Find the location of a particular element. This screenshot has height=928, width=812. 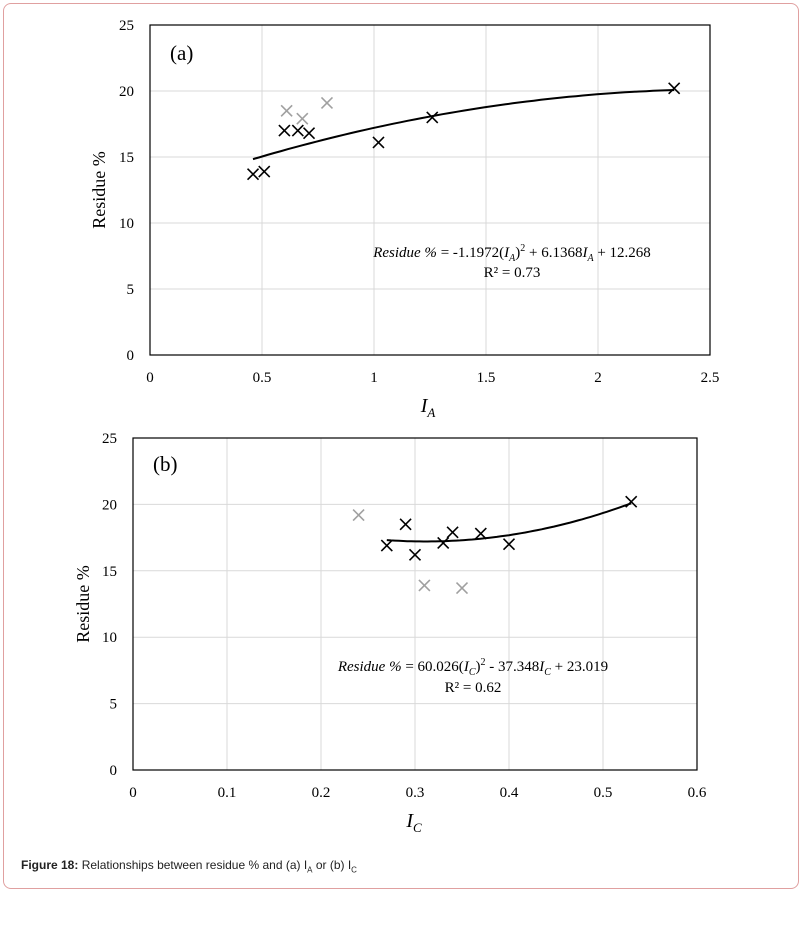

trendline is located at coordinates (463, 125).